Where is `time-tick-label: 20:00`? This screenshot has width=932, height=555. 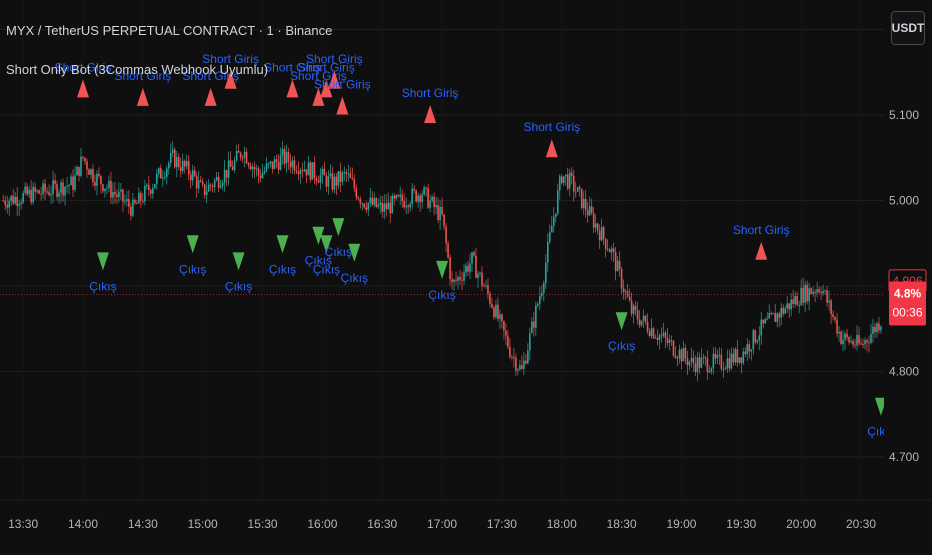
time-tick-label: 20:00 is located at coordinates (801, 524).